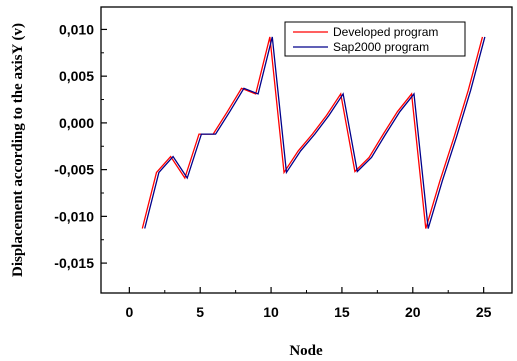 This screenshot has height=361, width=517. I want to click on y-tick-label: -0,010, so click(74, 216).